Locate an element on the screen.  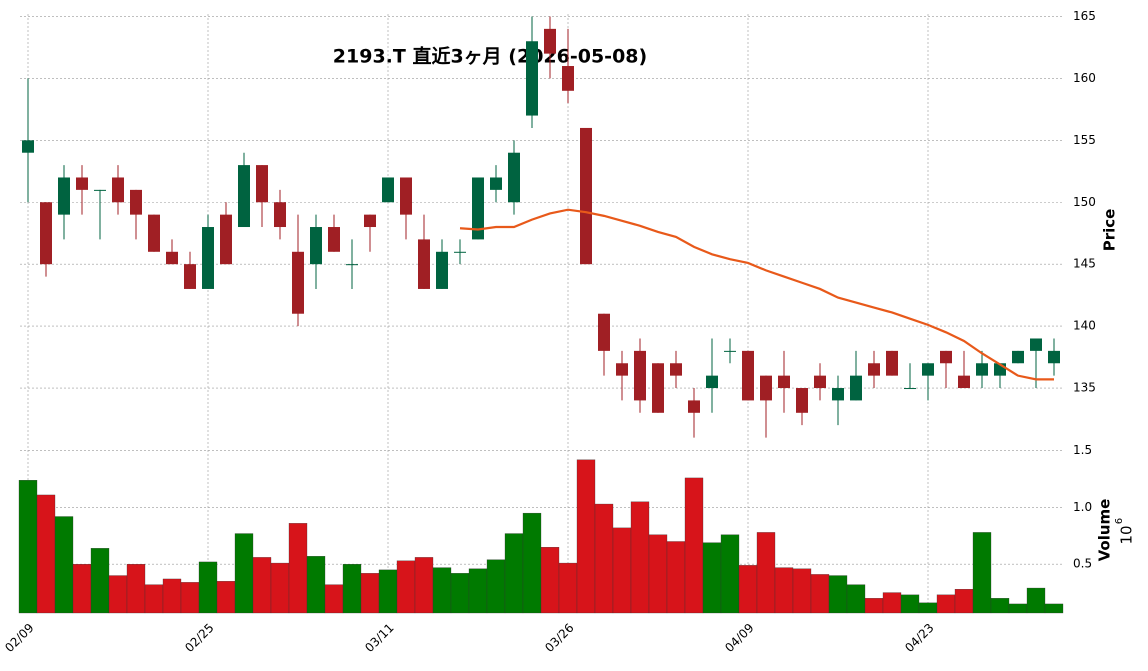
volume-tick-label: 0.5 is located at coordinates (1082, 564).